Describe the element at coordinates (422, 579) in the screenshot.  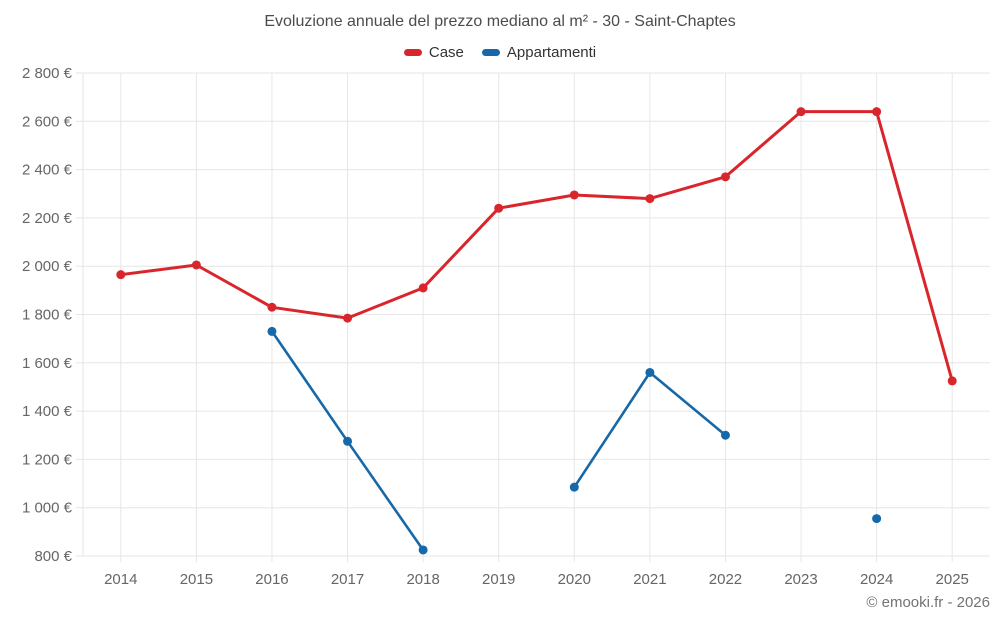
I see `x-axis-tick-label: 2018` at that location.